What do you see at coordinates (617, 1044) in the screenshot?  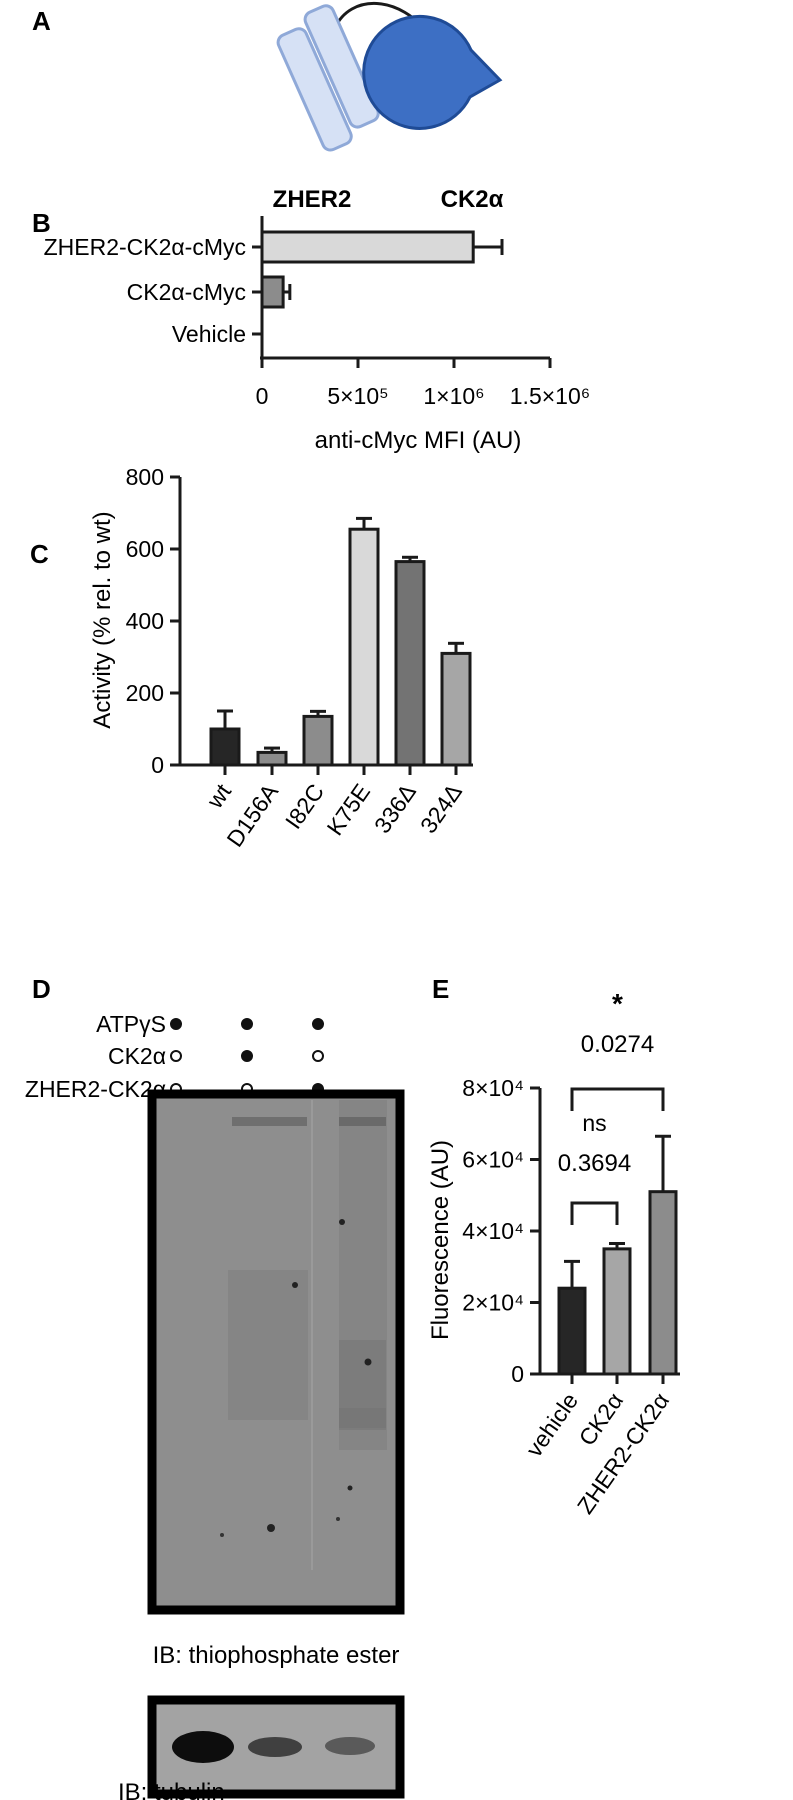 I see `p-value-label: 0.0274` at bounding box center [617, 1044].